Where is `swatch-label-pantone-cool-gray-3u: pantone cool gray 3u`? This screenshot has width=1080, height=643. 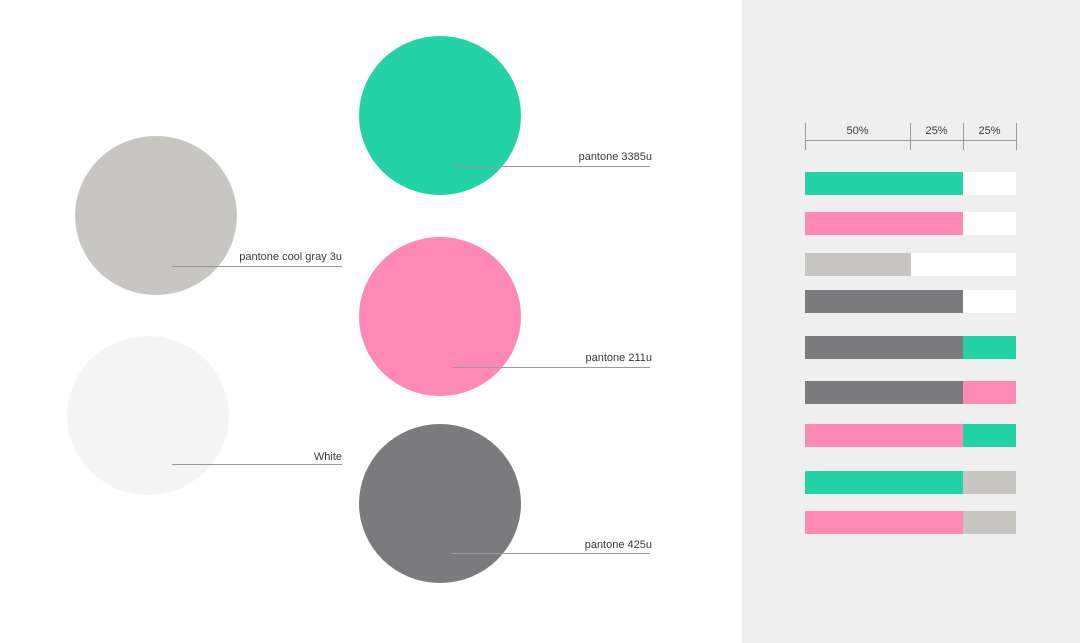
swatch-label-pantone-cool-gray-3u: pantone cool gray 3u is located at coordinates (290, 257).